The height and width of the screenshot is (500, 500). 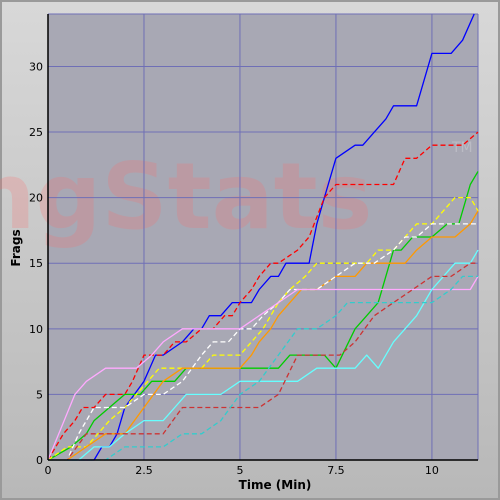 I want to click on y-tick-label: 15, so click(x=36, y=263).